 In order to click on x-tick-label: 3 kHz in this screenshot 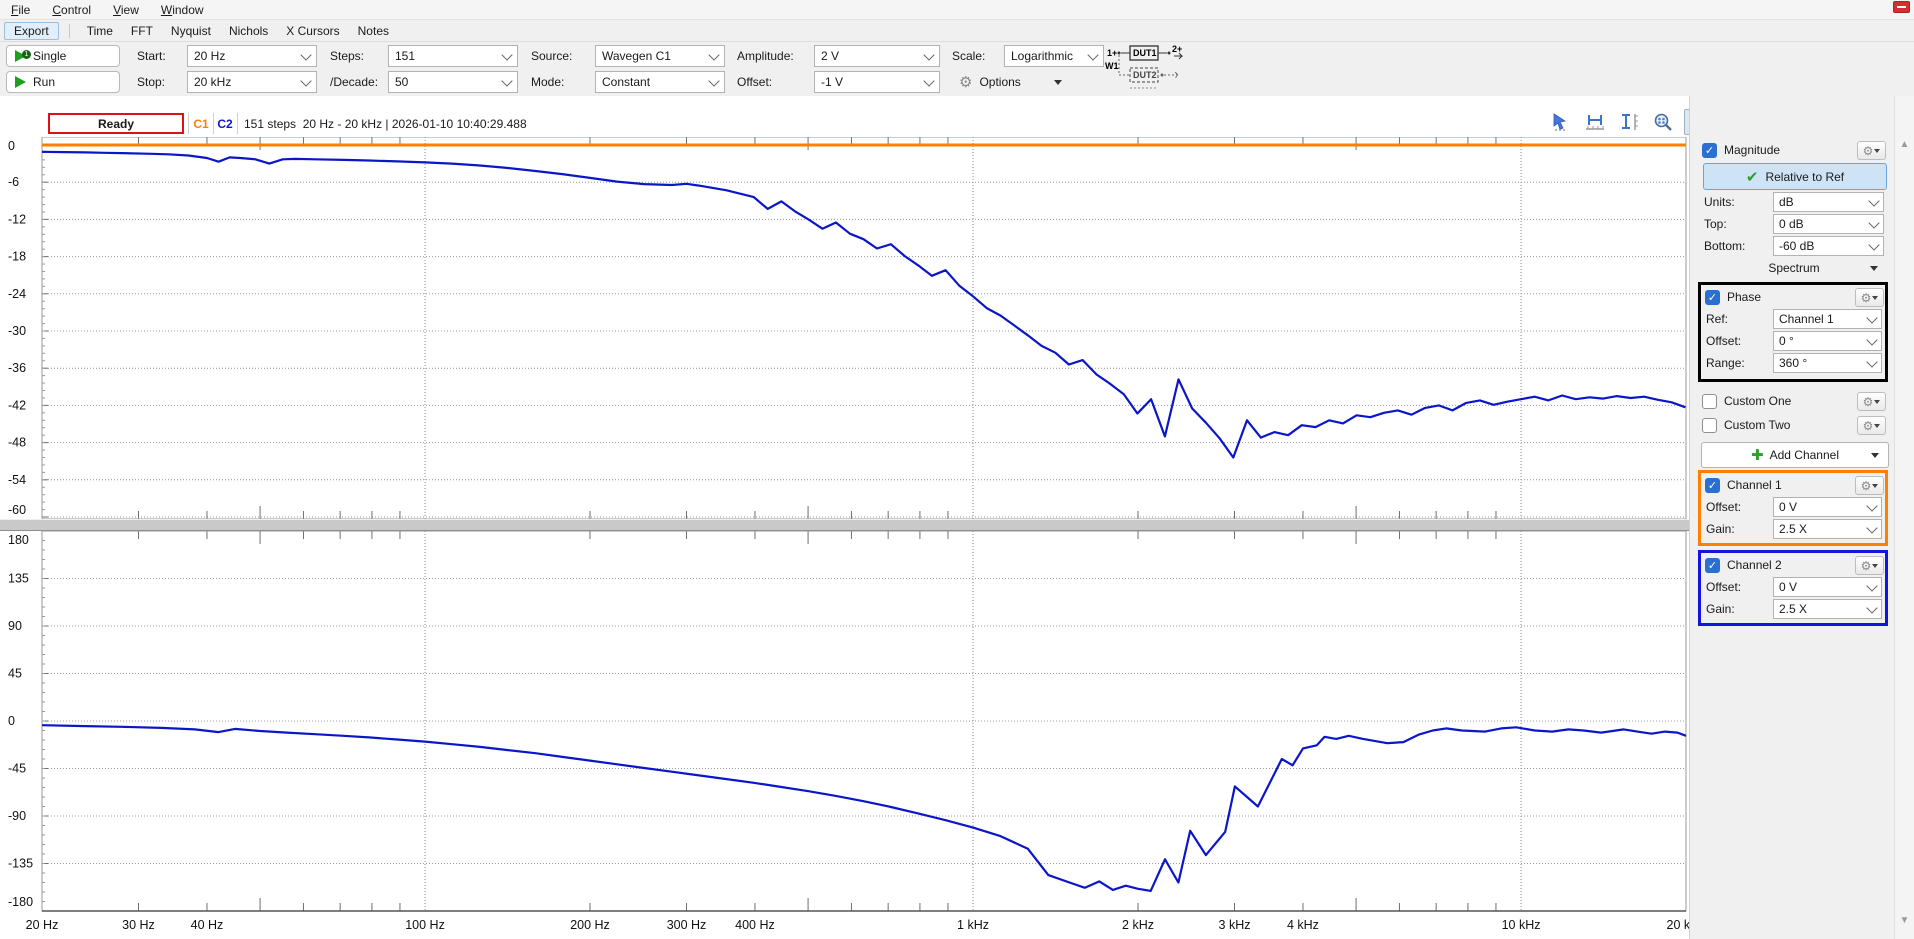, I will do `click(1235, 925)`.